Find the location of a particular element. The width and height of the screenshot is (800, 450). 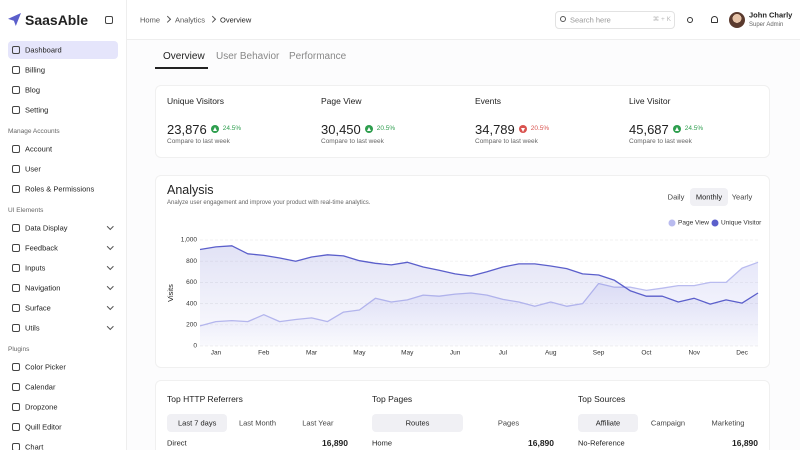

collapse-button is located at coordinates (109, 20).